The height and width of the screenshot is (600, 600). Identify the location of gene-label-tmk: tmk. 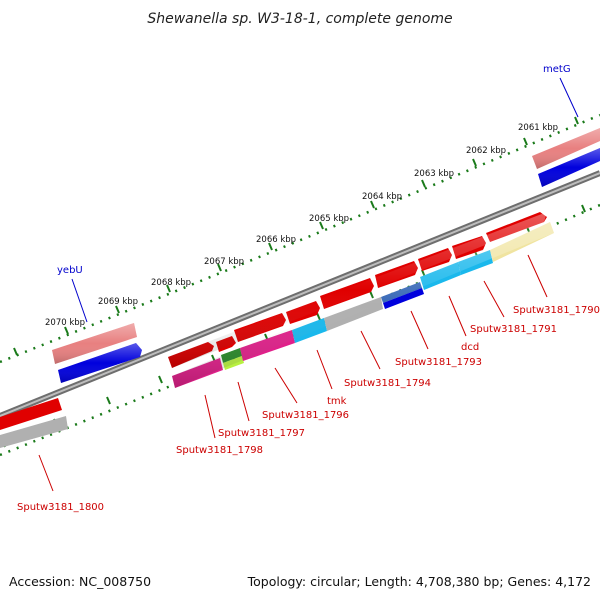
(337, 401).